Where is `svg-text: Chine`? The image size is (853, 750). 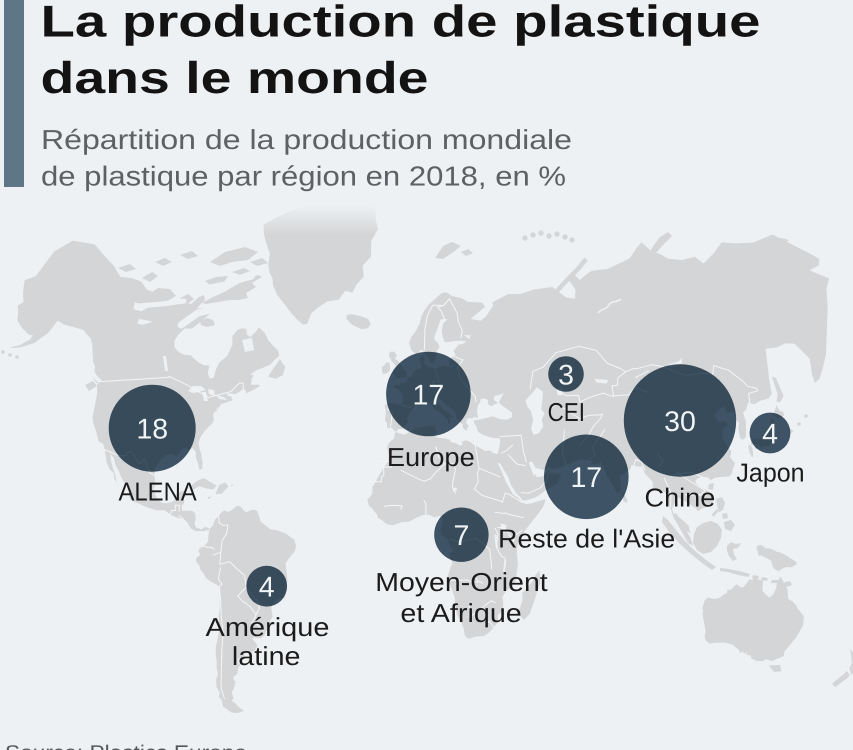
svg-text: Chine is located at coordinates (680, 498).